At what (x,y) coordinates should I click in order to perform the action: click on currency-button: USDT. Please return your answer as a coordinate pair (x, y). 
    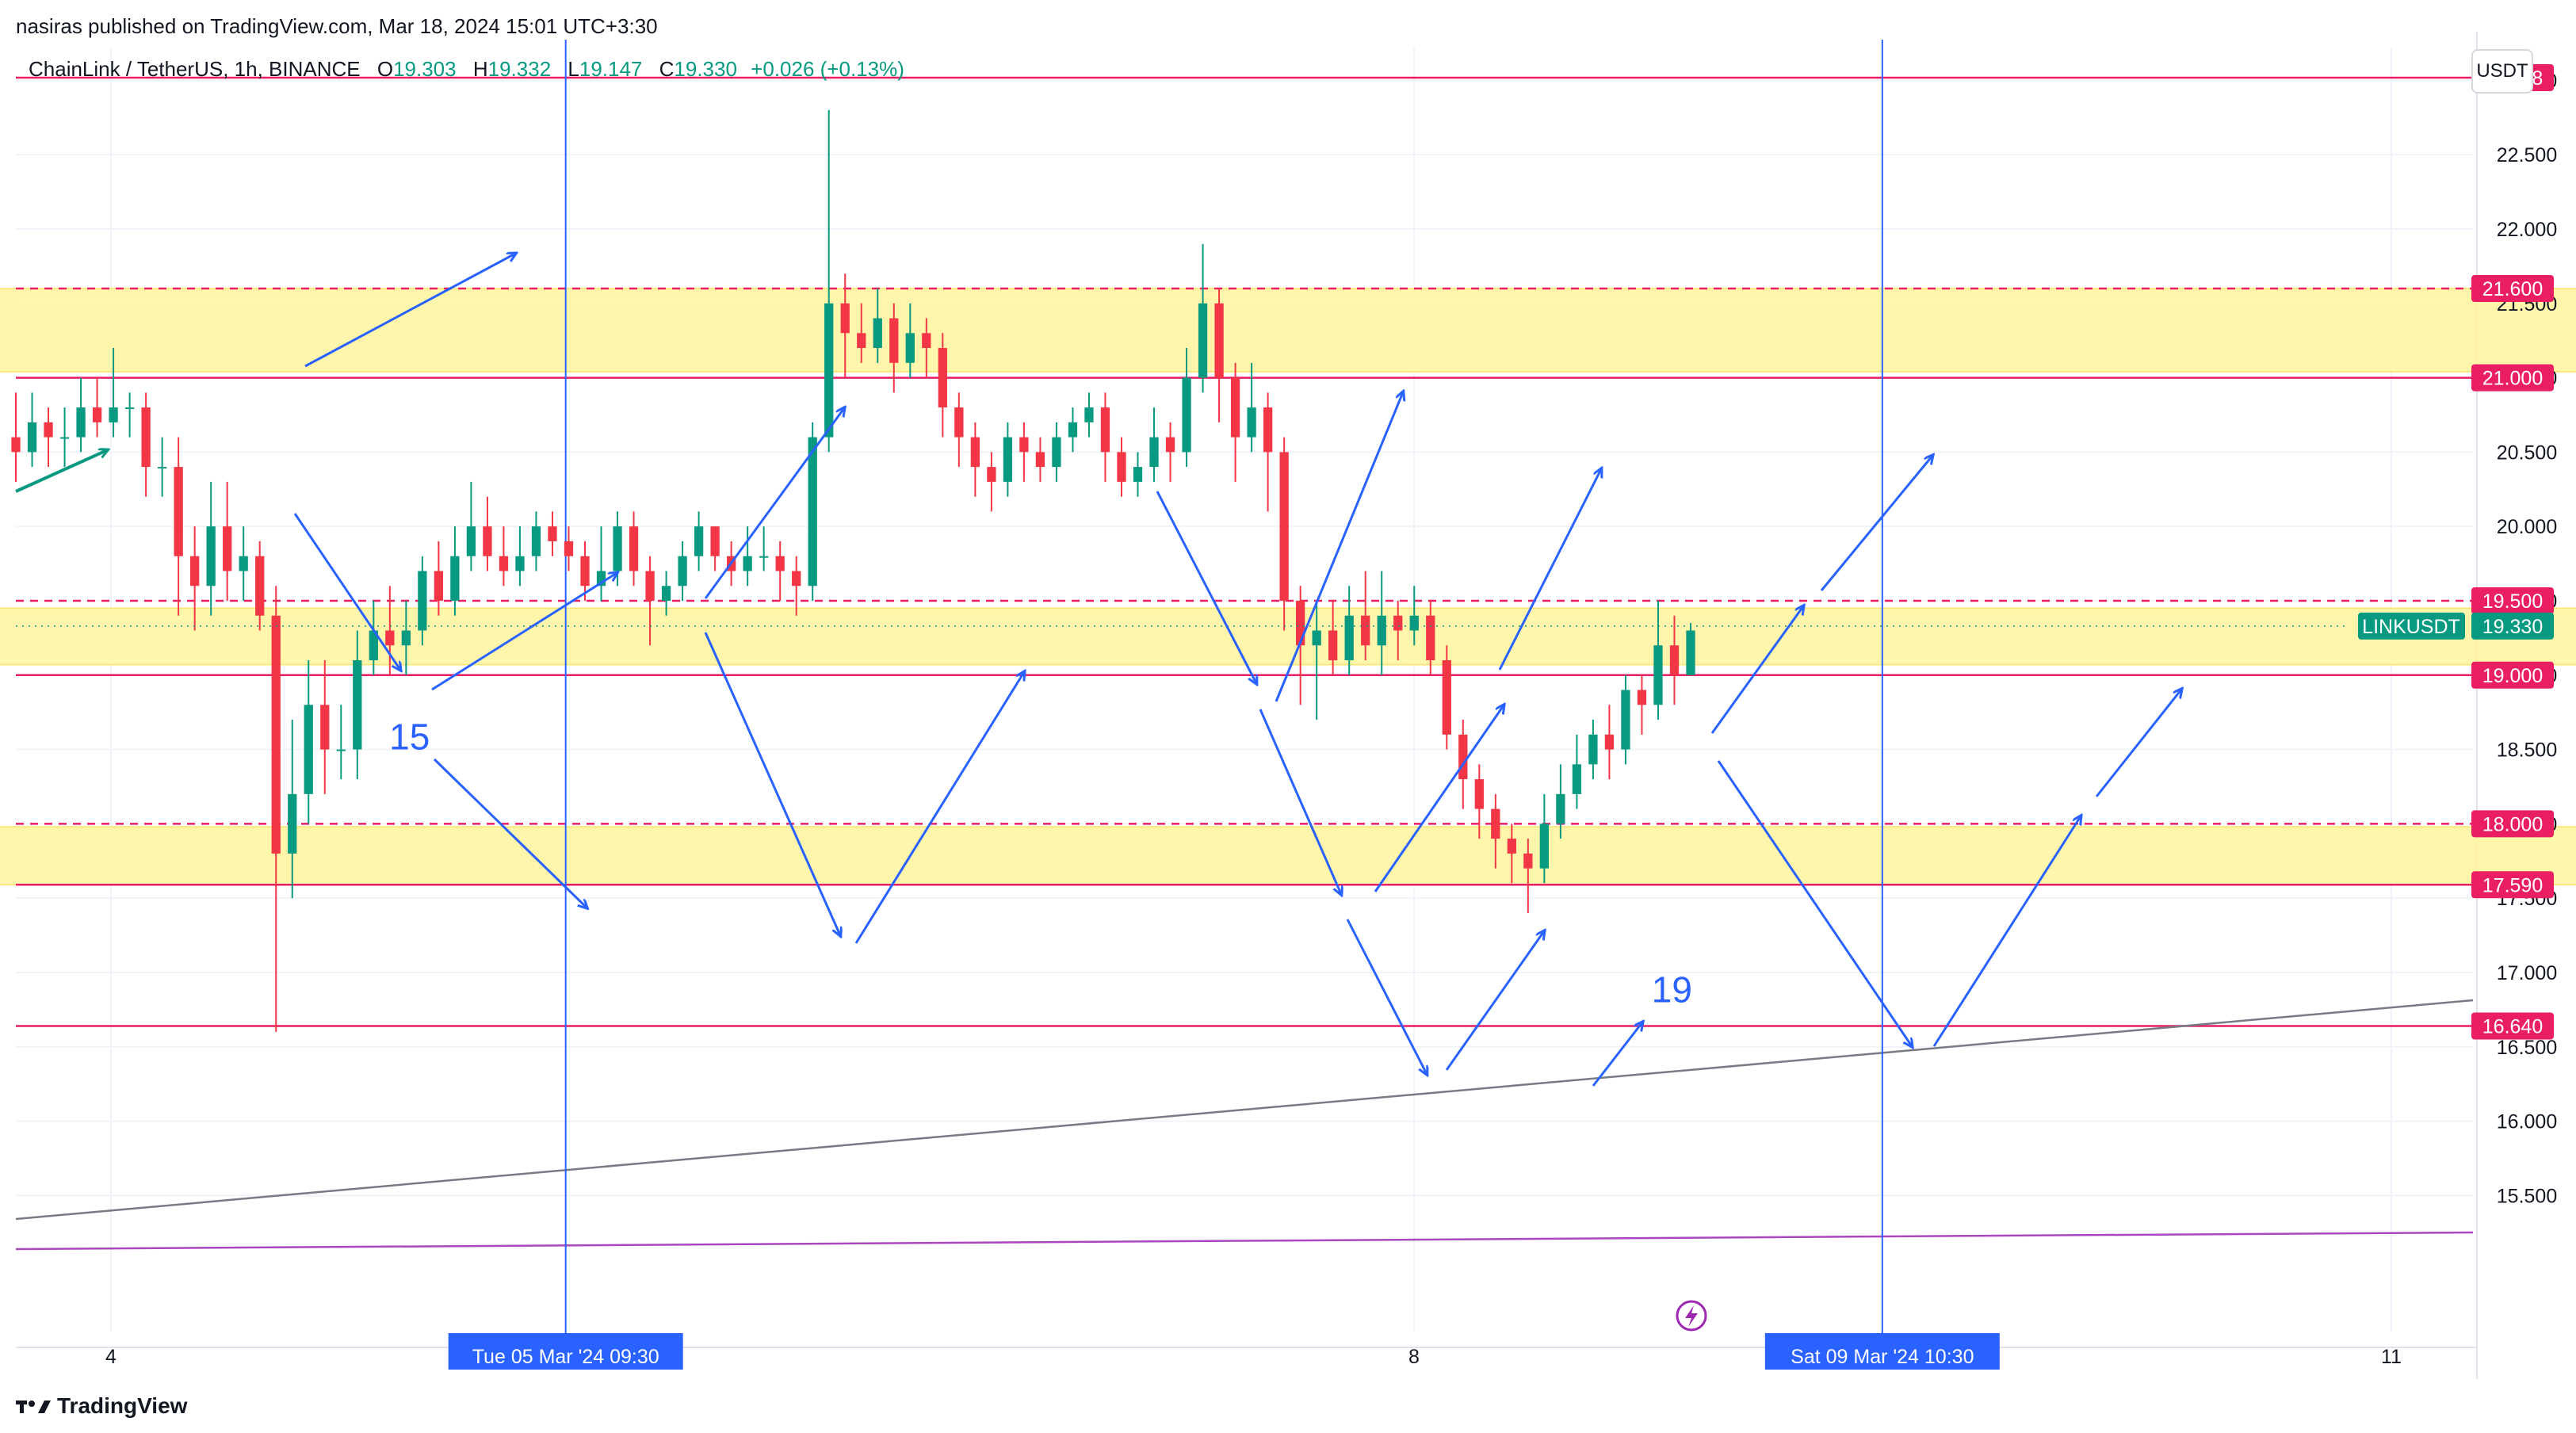
    Looking at the image, I should click on (2502, 71).